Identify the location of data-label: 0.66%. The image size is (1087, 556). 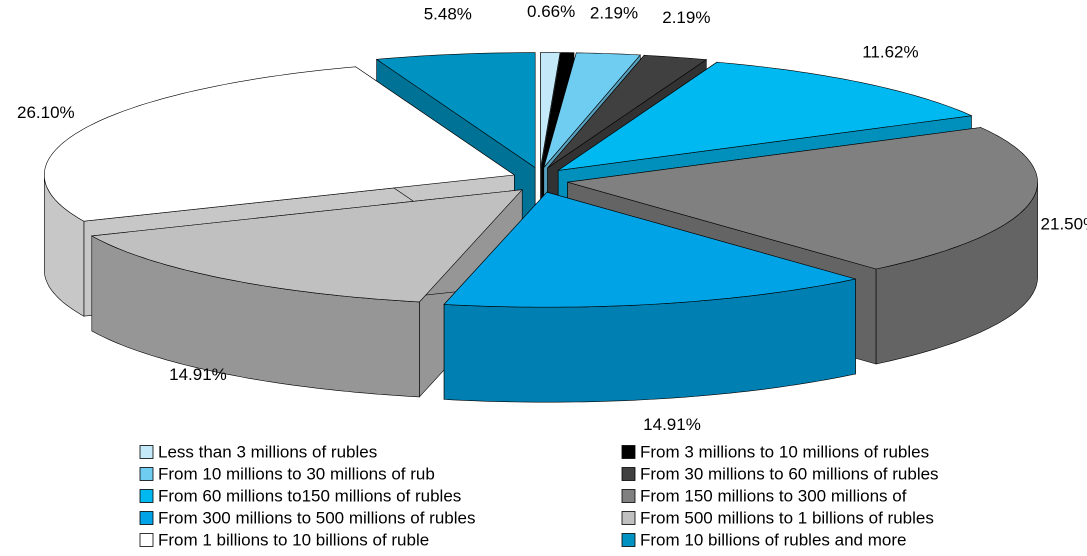
(551, 11).